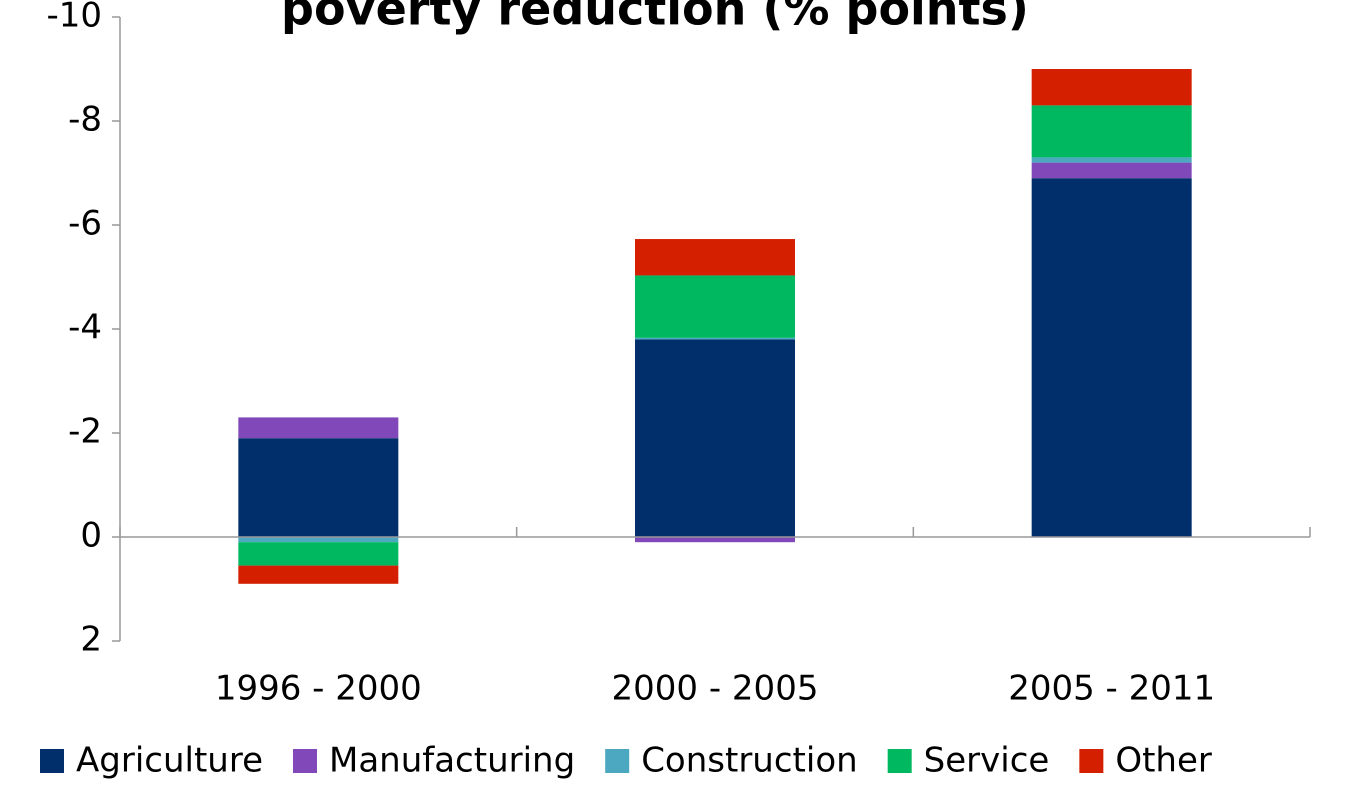  Describe the element at coordinates (91, 640) in the screenshot. I see `y-tick-label: 2` at that location.